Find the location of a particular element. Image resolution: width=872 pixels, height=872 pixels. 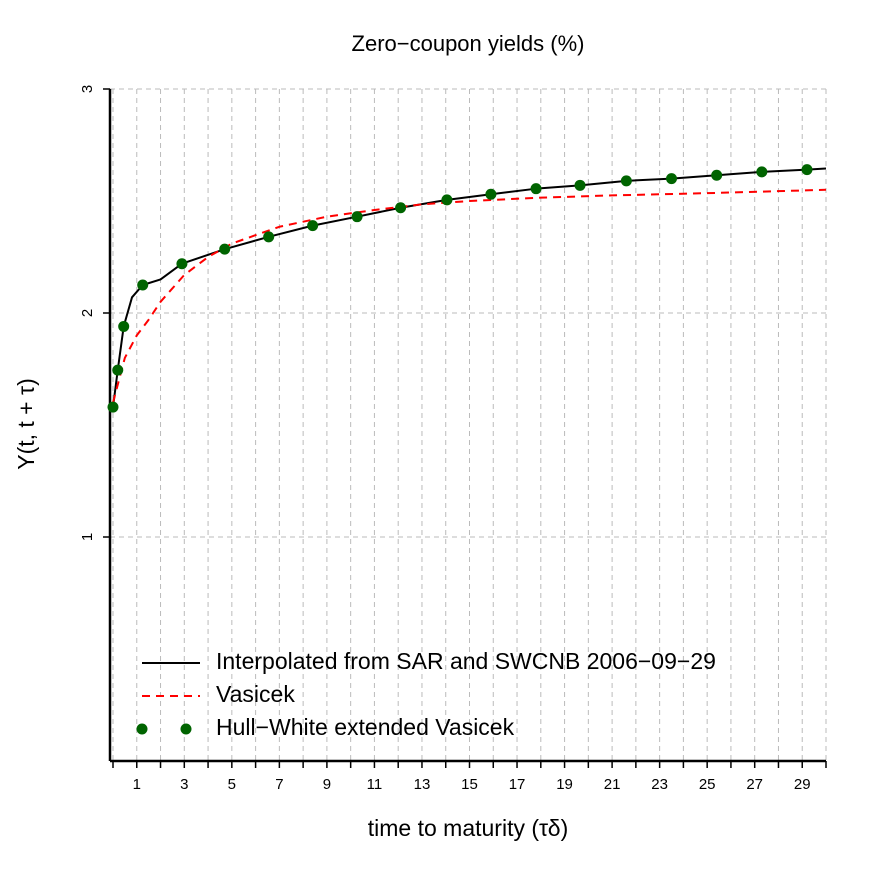

x-tick-label: 5 is located at coordinates (232, 784).